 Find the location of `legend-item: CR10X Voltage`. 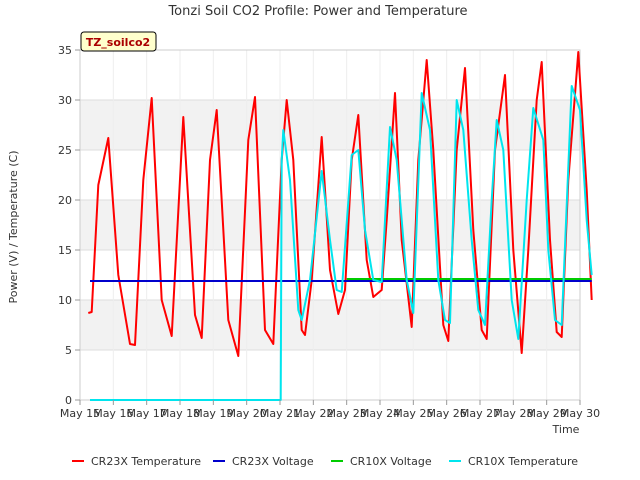

legend-item: CR10X Voltage is located at coordinates (381, 461).